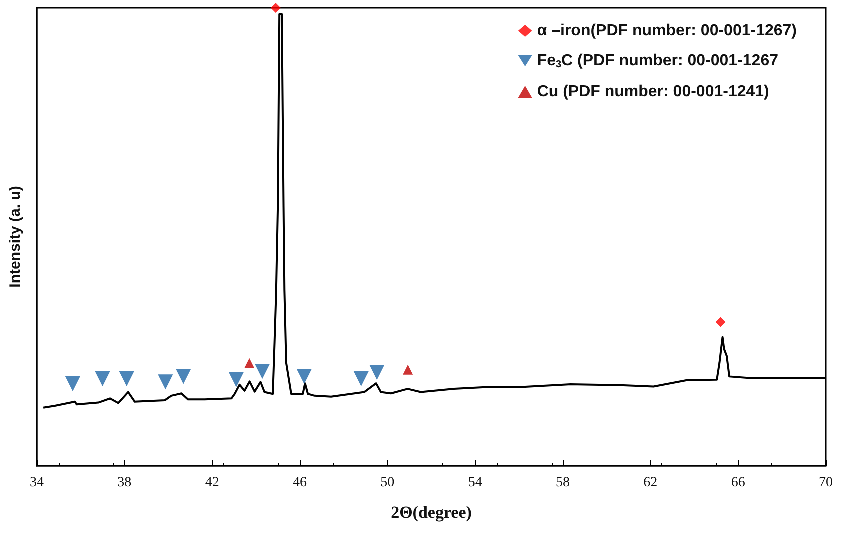 The height and width of the screenshot is (539, 842). I want to click on legend-label: α –iron(PDF number: 00-001-1267), so click(667, 31).